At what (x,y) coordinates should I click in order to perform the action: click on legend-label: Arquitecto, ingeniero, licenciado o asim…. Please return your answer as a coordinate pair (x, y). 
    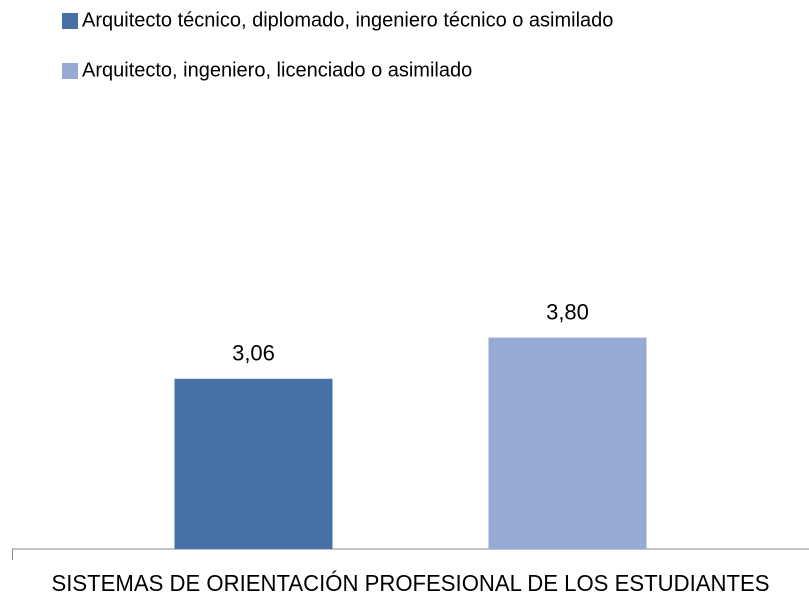
    Looking at the image, I should click on (277, 70).